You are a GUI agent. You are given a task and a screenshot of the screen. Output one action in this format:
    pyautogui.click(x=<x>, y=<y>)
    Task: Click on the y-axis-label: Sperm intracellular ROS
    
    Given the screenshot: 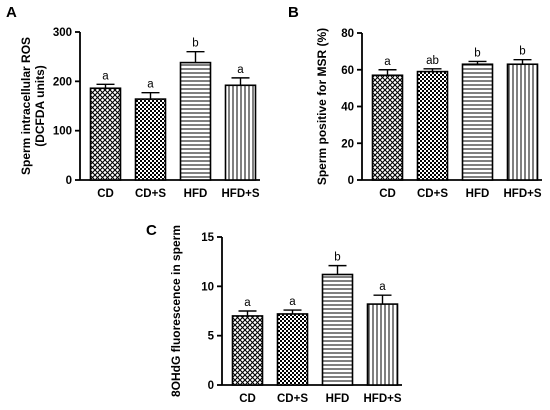 What is the action you would take?
    pyautogui.click(x=26, y=106)
    